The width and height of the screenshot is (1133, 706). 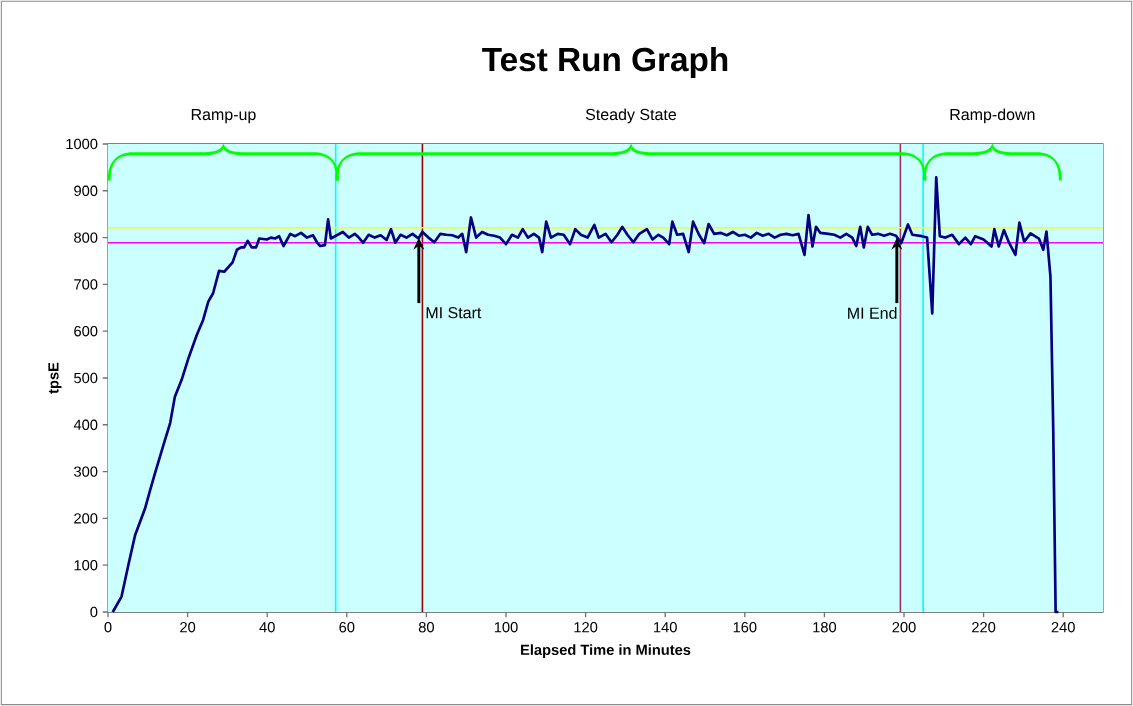 I want to click on x-tick-label: 220, so click(x=984, y=627).